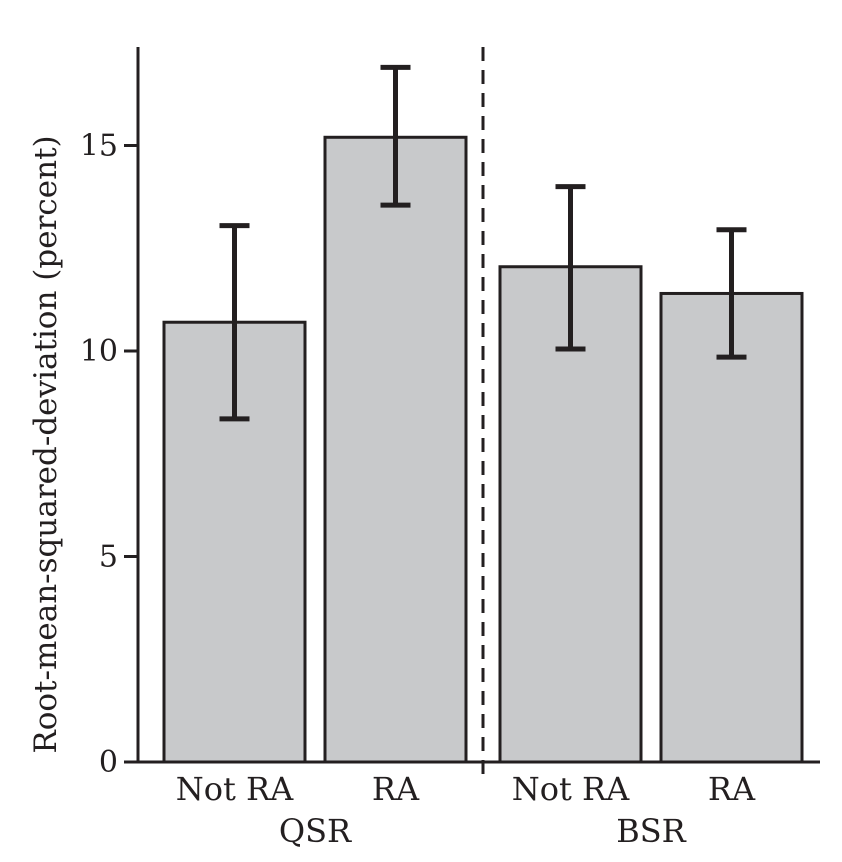 The width and height of the screenshot is (842, 862). What do you see at coordinates (466, 810) in the screenshot?
I see `labels-layer: Not RA RA QSR Not RA RA BSR` at bounding box center [466, 810].